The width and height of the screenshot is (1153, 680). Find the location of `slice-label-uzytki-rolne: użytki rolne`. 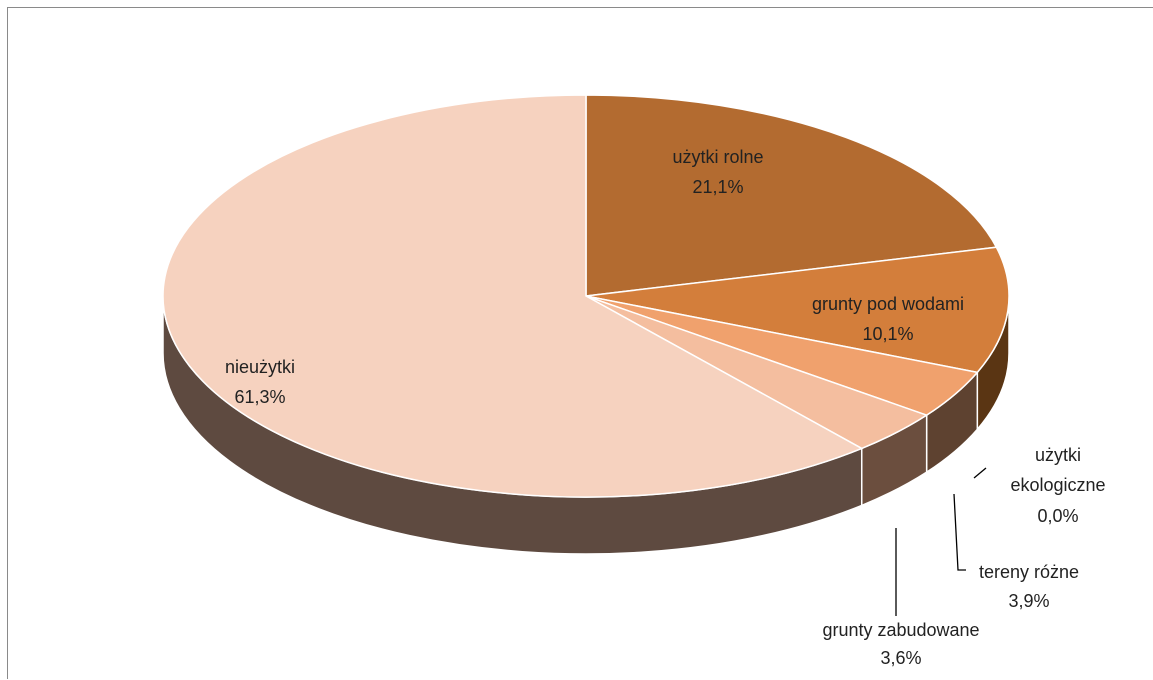

slice-label-uzytki-rolne: użytki rolne is located at coordinates (717, 157).